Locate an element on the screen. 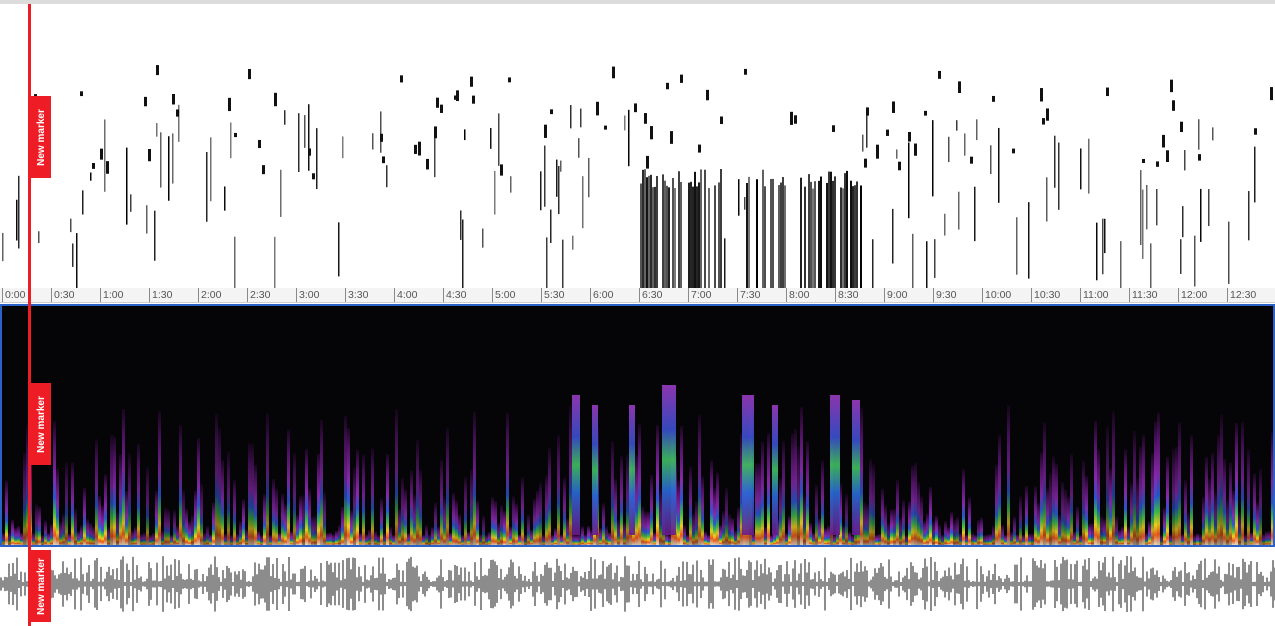 This screenshot has height=626, width=1275. marker-label: New marker is located at coordinates (41, 137).